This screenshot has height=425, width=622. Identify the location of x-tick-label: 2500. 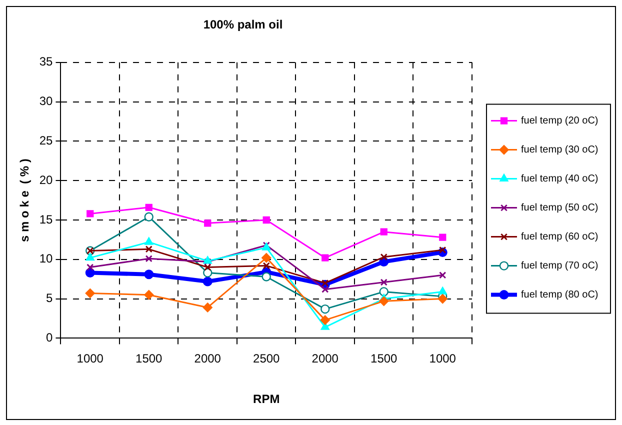
(266, 359).